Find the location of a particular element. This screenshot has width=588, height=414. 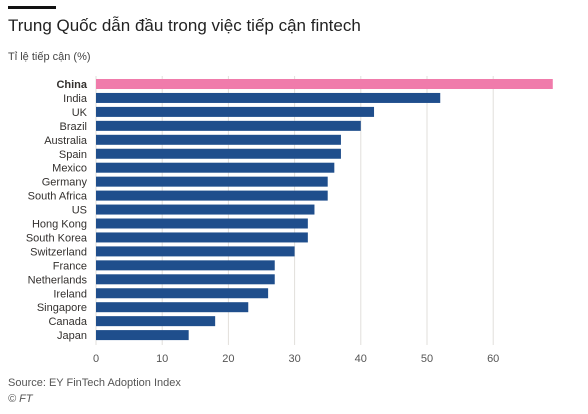

category-label: South Africa is located at coordinates (58, 197).